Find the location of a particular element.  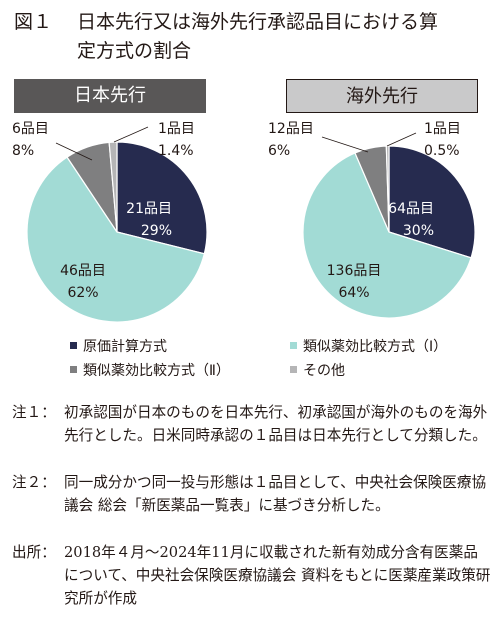

legend-label-similar-2: 類似薬効比較方式（Ⅱ） is located at coordinates (156, 371).